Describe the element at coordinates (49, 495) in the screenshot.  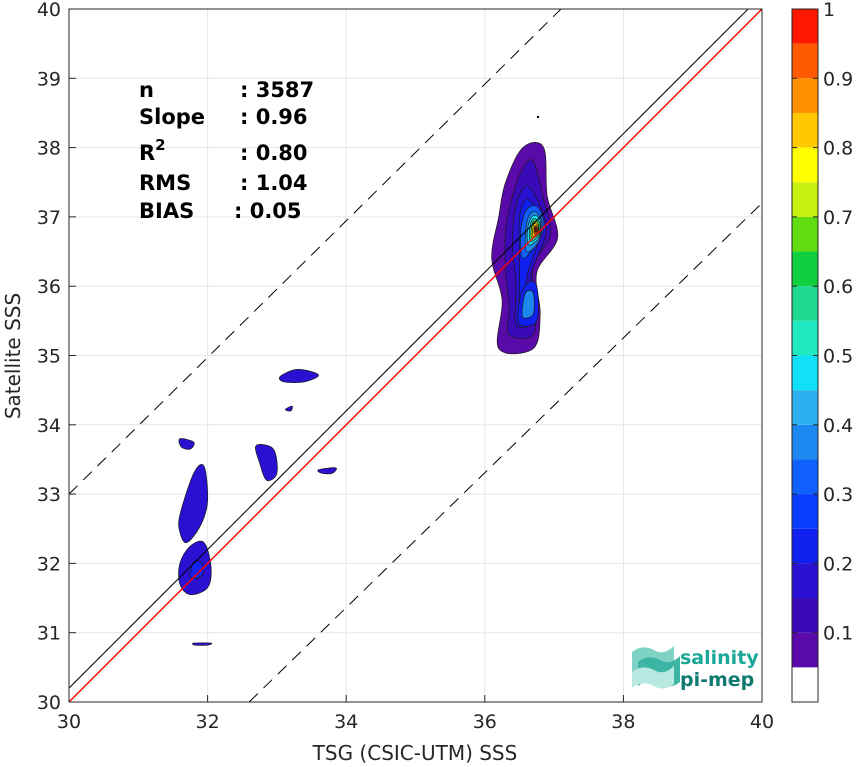
I see `y-tick-label-33: 33` at that location.